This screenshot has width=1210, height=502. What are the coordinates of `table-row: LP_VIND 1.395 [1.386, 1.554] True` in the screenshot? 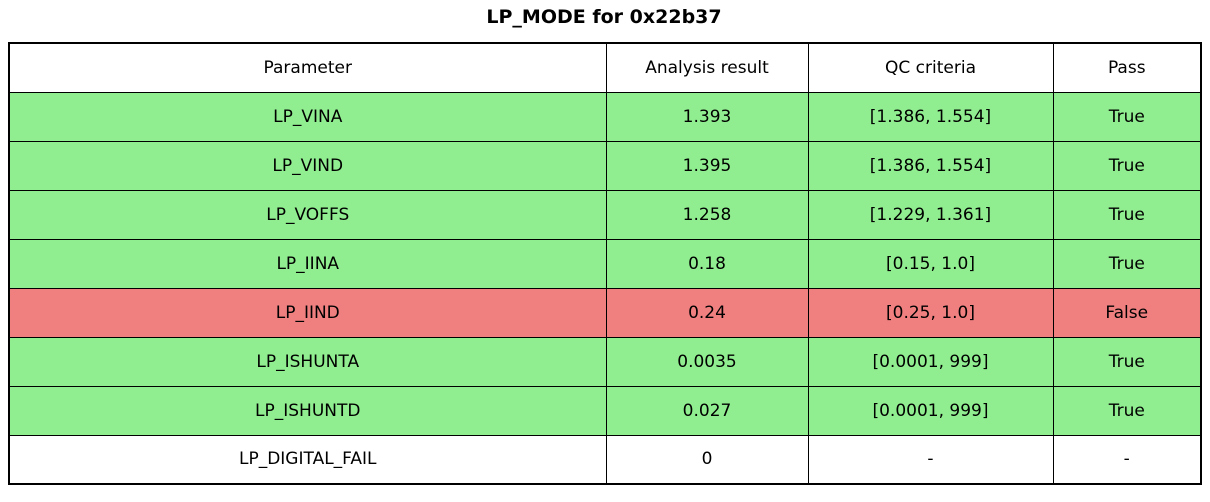 It's located at (605, 165).